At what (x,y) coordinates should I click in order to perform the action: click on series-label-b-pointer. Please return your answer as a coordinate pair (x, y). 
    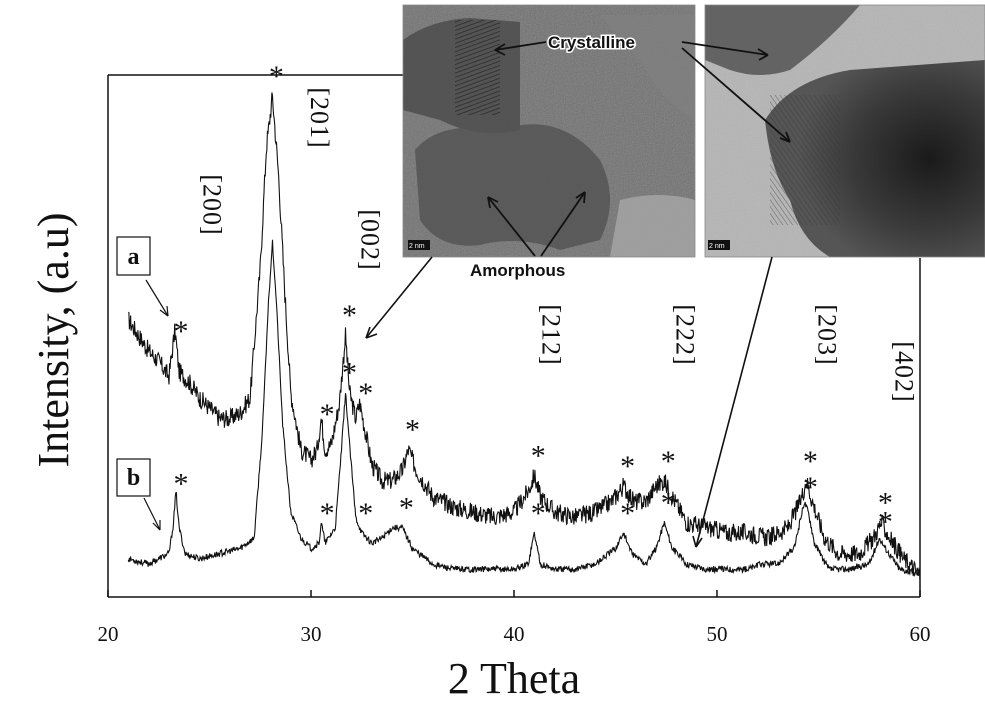
    Looking at the image, I should click on (152, 514).